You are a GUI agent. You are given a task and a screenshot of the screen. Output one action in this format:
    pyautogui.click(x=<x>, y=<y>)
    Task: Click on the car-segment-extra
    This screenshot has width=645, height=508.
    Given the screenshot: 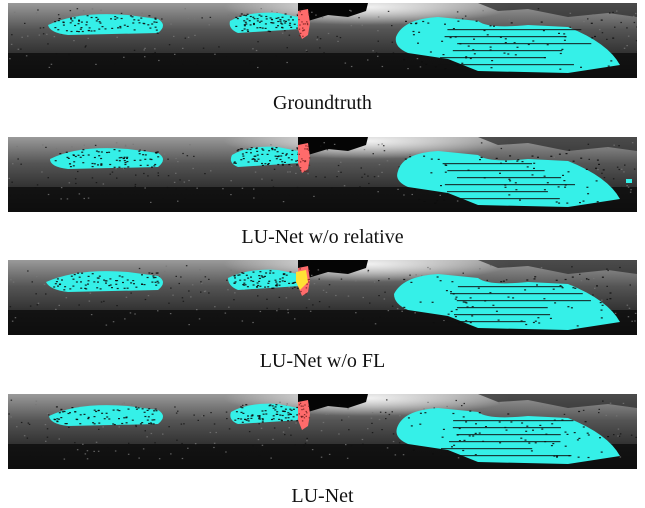 What is the action you would take?
    pyautogui.click(x=629, y=181)
    